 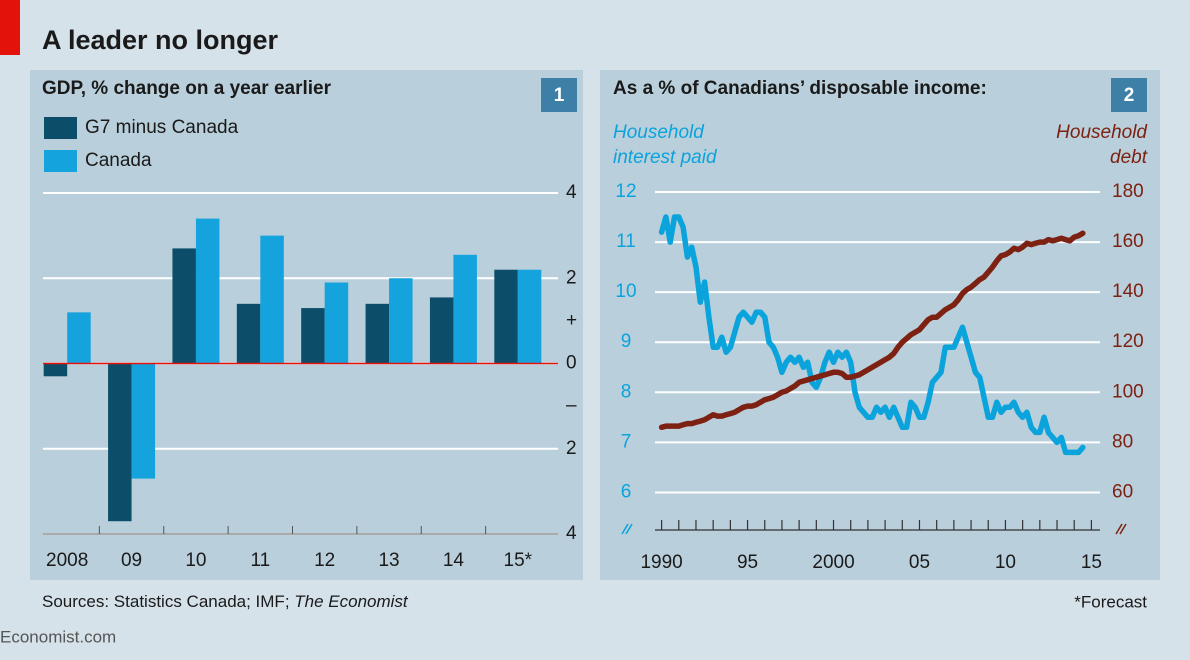 What do you see at coordinates (1122, 441) in the screenshot?
I see `y2-tick-label: 80` at bounding box center [1122, 441].